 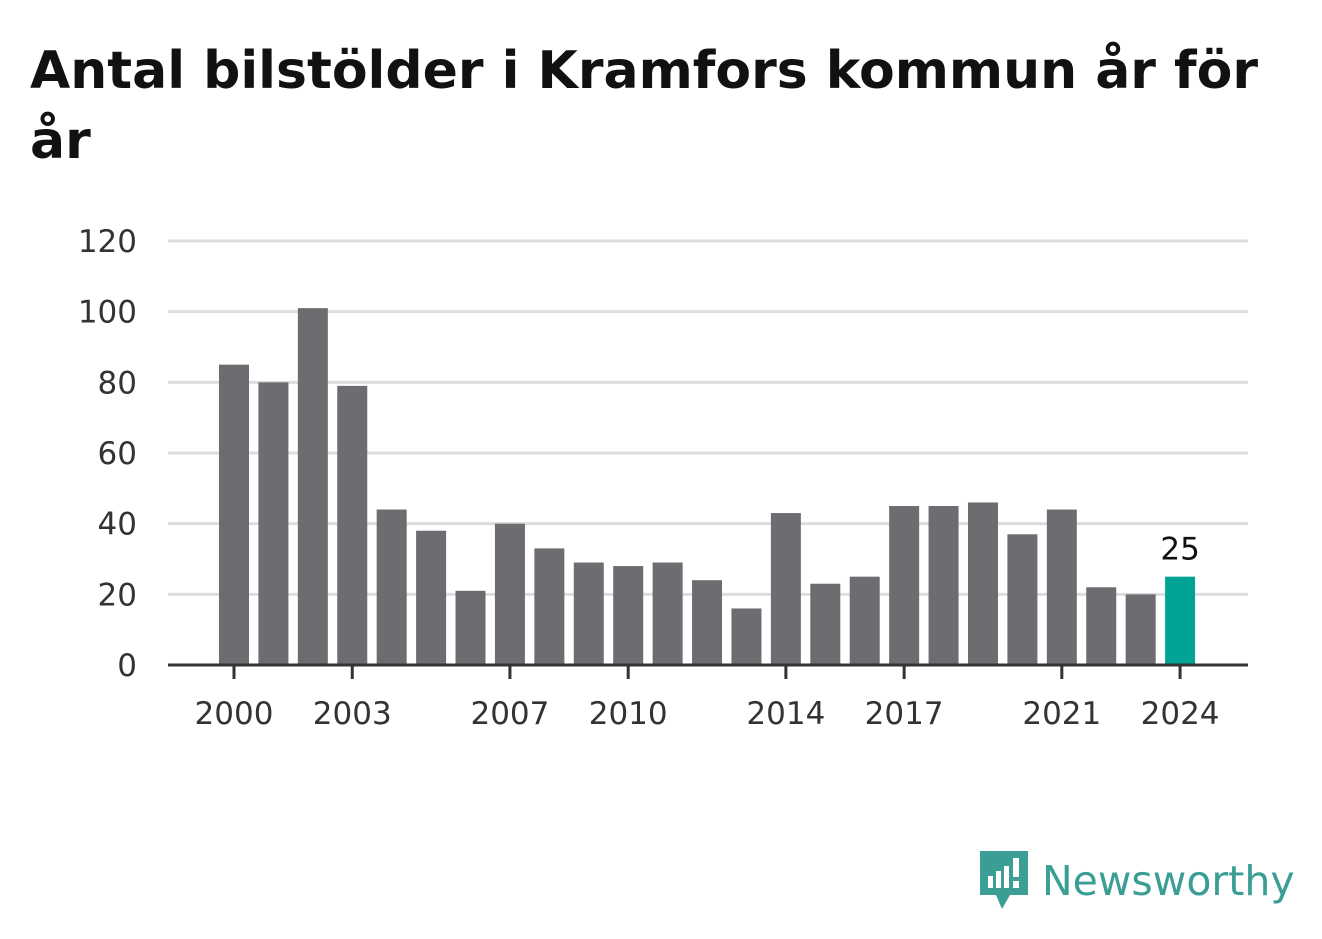 What do you see at coordinates (1061, 714) in the screenshot?
I see `x-tick-label: 2021` at bounding box center [1061, 714].